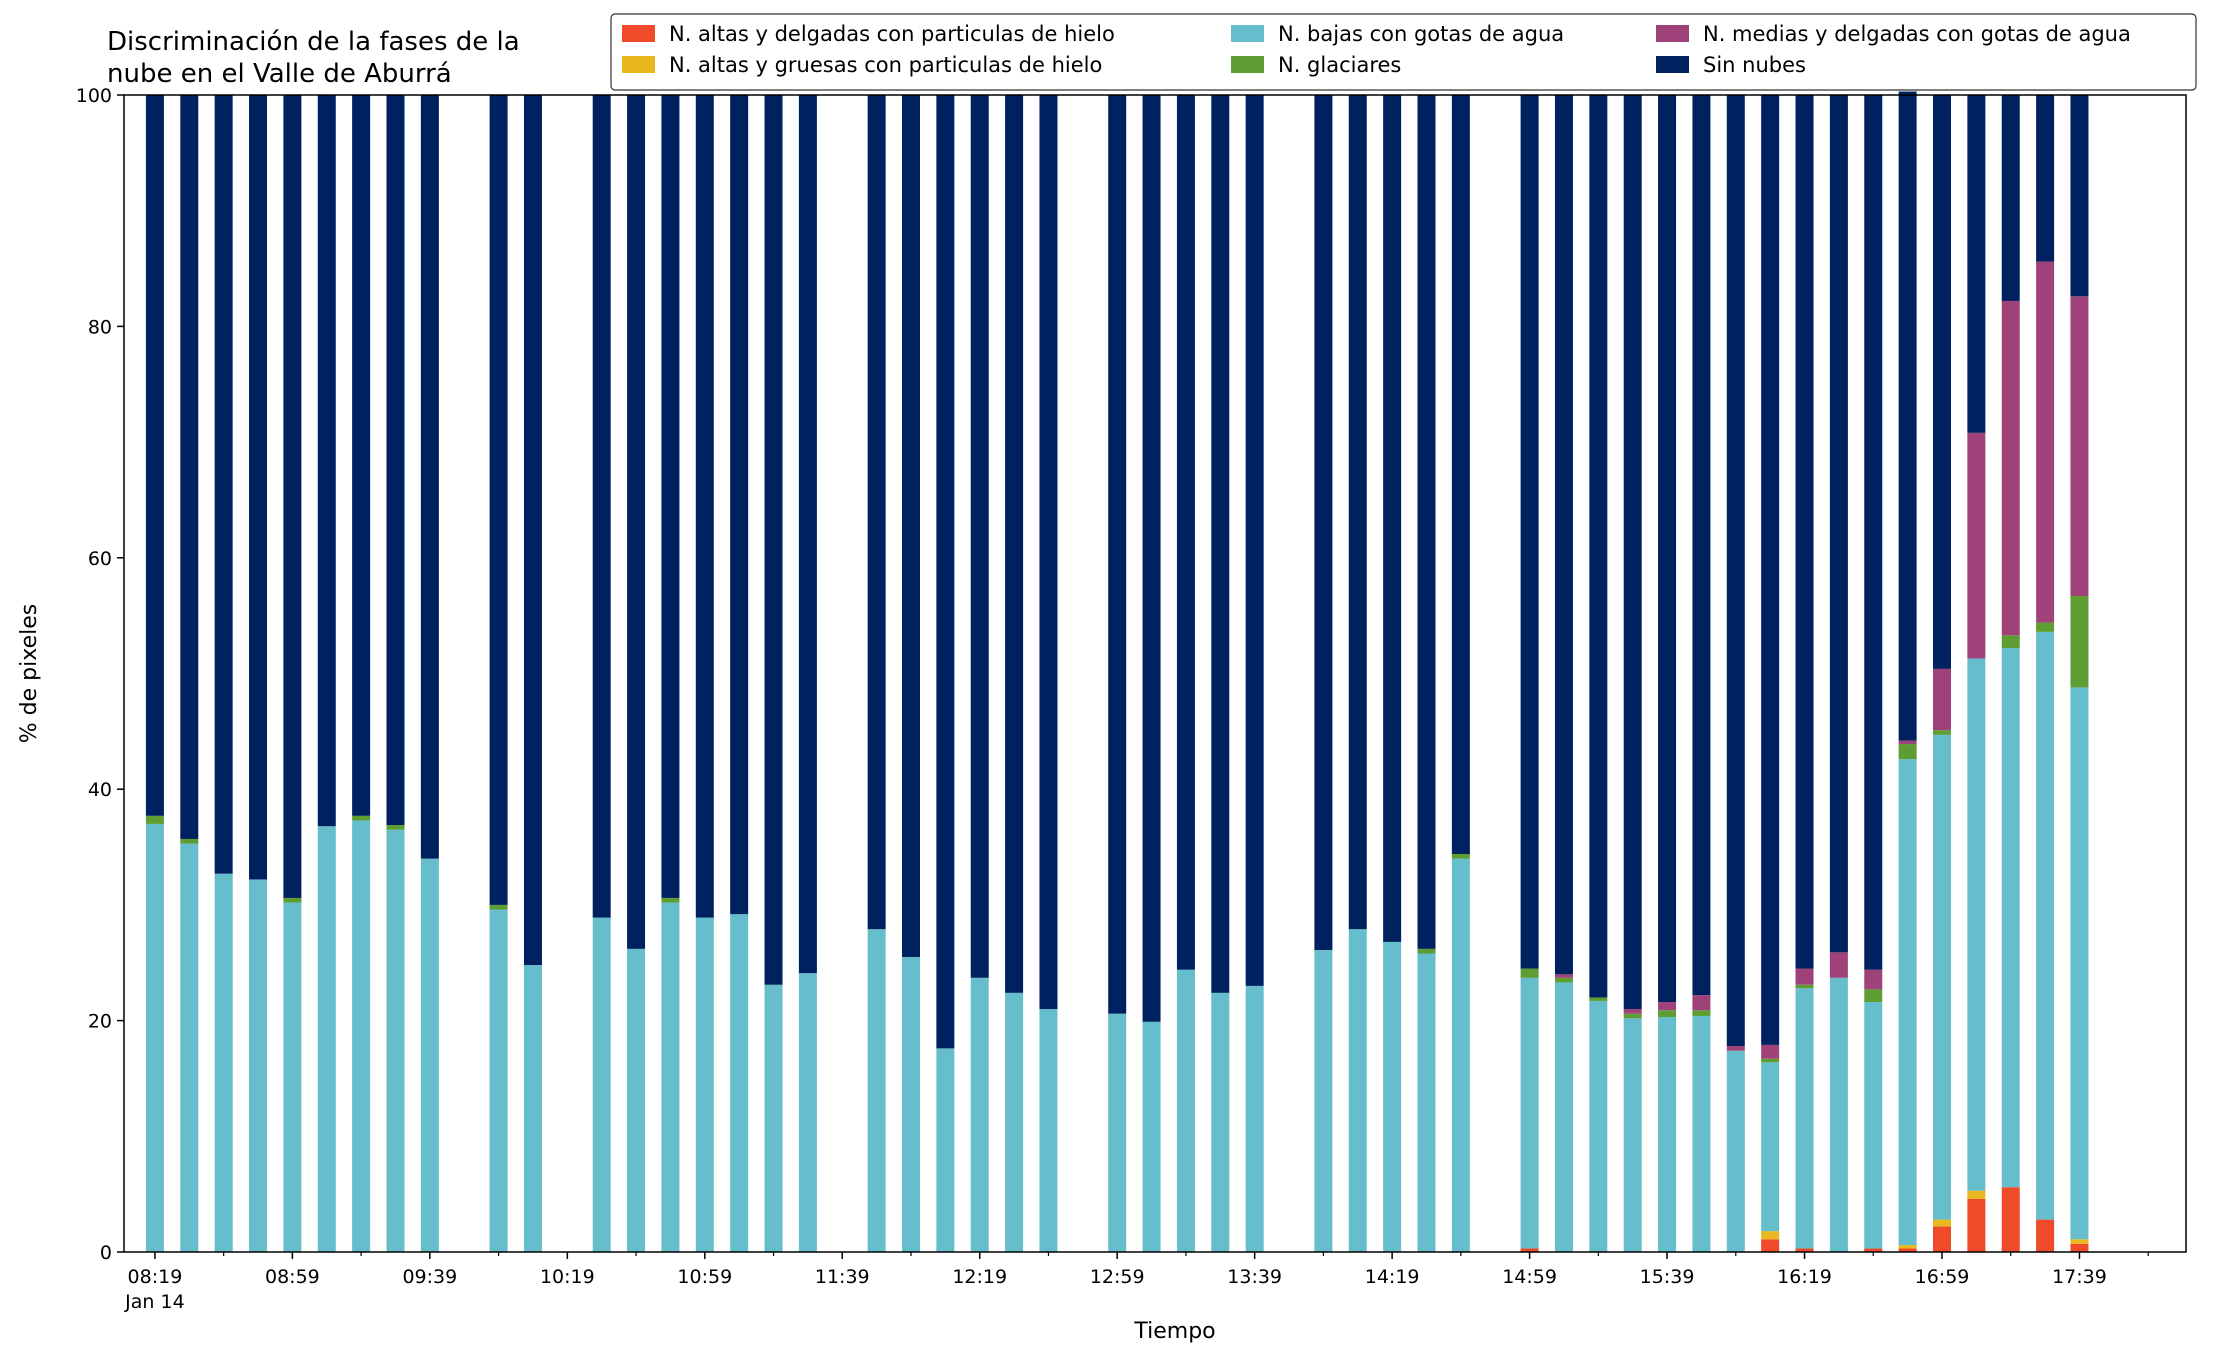 The height and width of the screenshot is (1355, 2216). Describe the element at coordinates (842, 1277) in the screenshot. I see `x-tick-label: 11:39` at that location.